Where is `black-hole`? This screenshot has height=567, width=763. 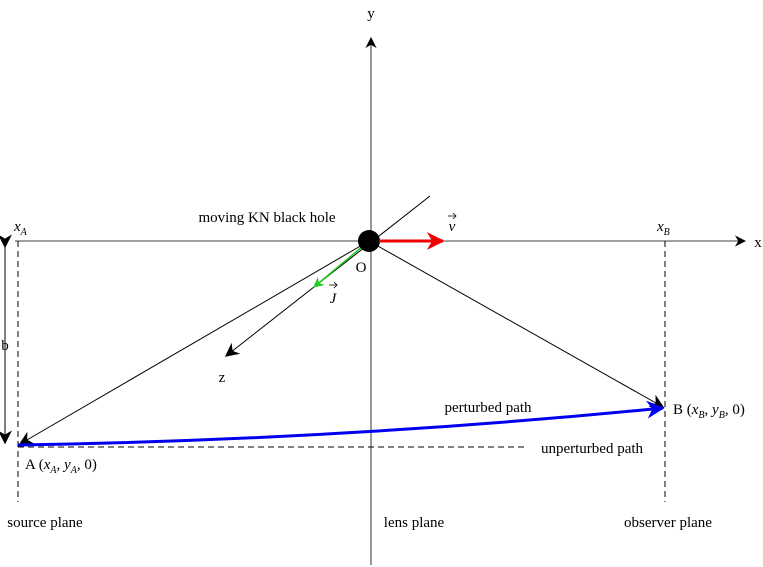 black-hole is located at coordinates (369, 241).